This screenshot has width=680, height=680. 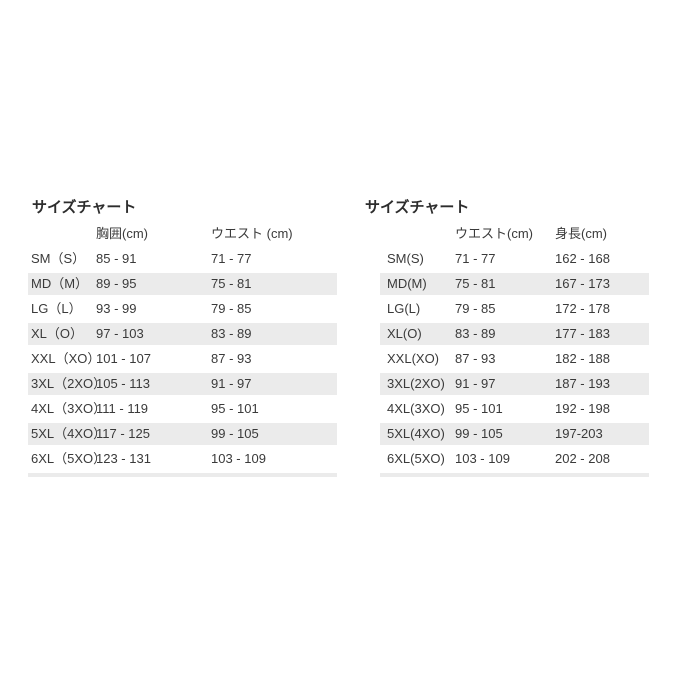 What do you see at coordinates (182, 234) in the screenshot?
I see `header-row: 胸囲(cm) ウエスト (cm)` at bounding box center [182, 234].